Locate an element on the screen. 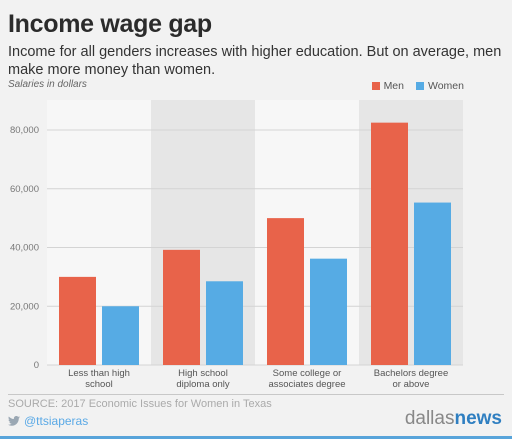 The width and height of the screenshot is (512, 439). chart-title: Income wage gap is located at coordinates (110, 24).